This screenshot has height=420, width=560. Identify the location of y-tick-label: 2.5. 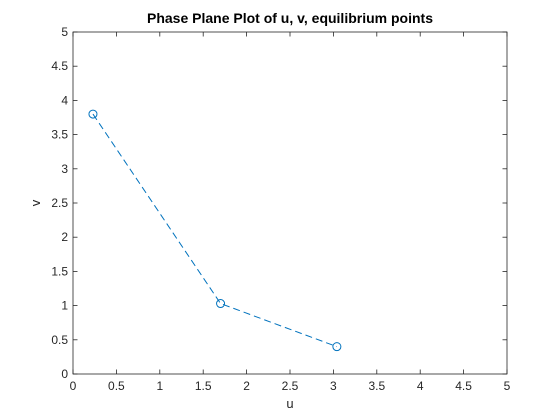
(59, 203).